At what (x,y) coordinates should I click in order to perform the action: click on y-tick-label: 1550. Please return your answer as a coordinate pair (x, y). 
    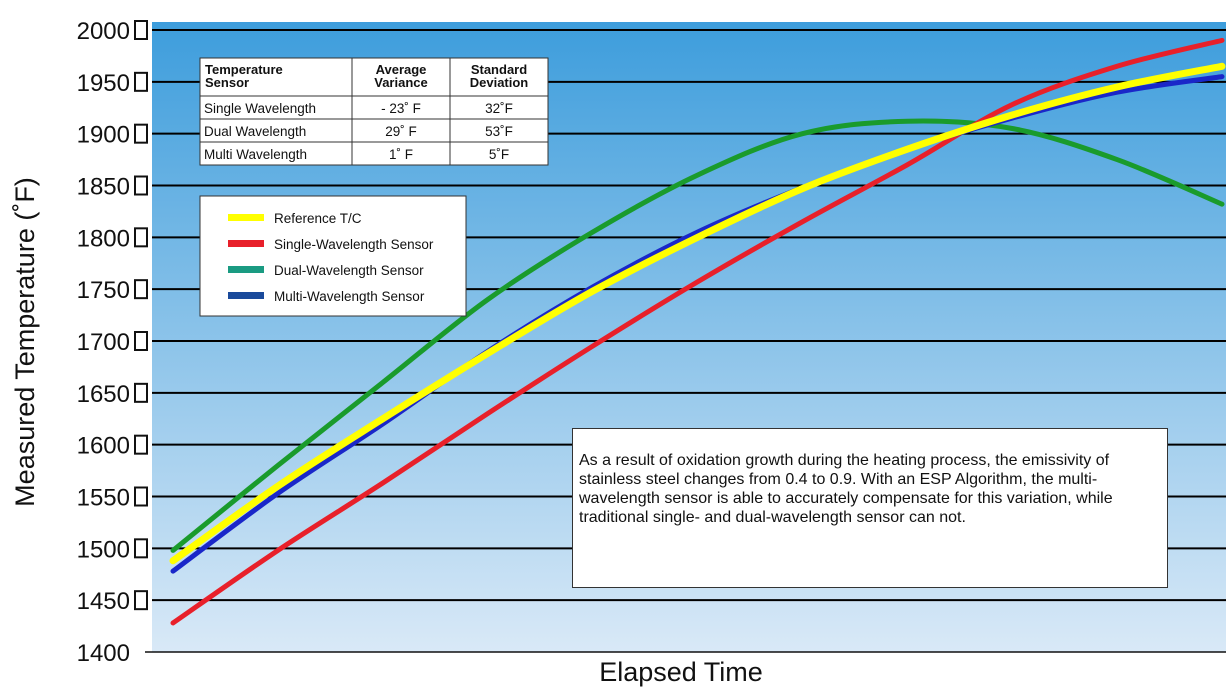
    Looking at the image, I should click on (103, 498).